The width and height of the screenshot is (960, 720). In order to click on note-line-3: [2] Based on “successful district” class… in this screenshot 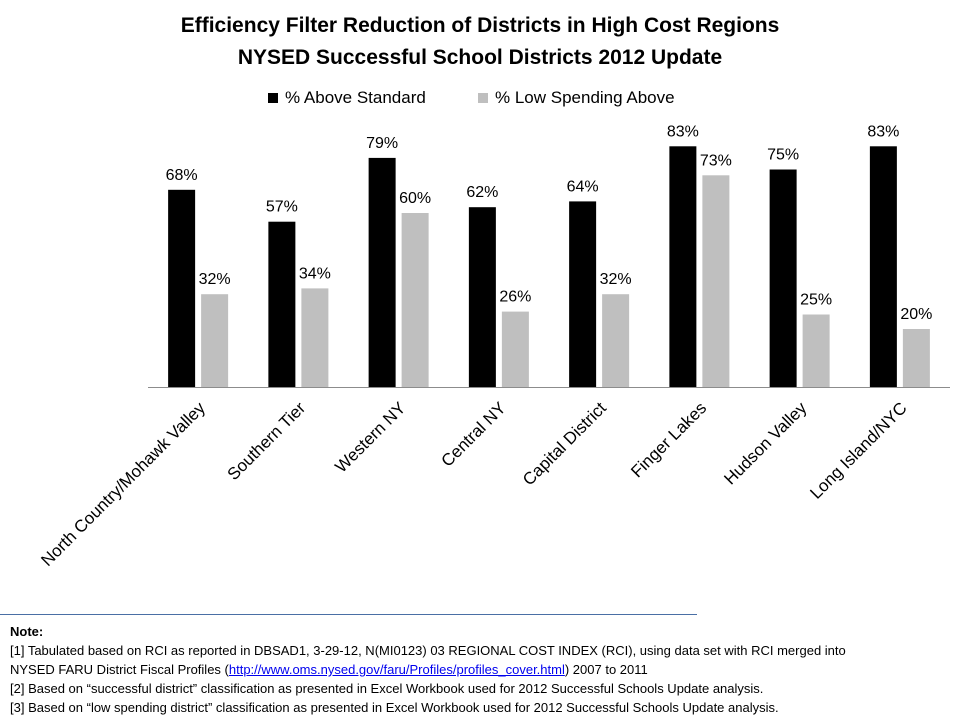, I will do `click(387, 688)`.